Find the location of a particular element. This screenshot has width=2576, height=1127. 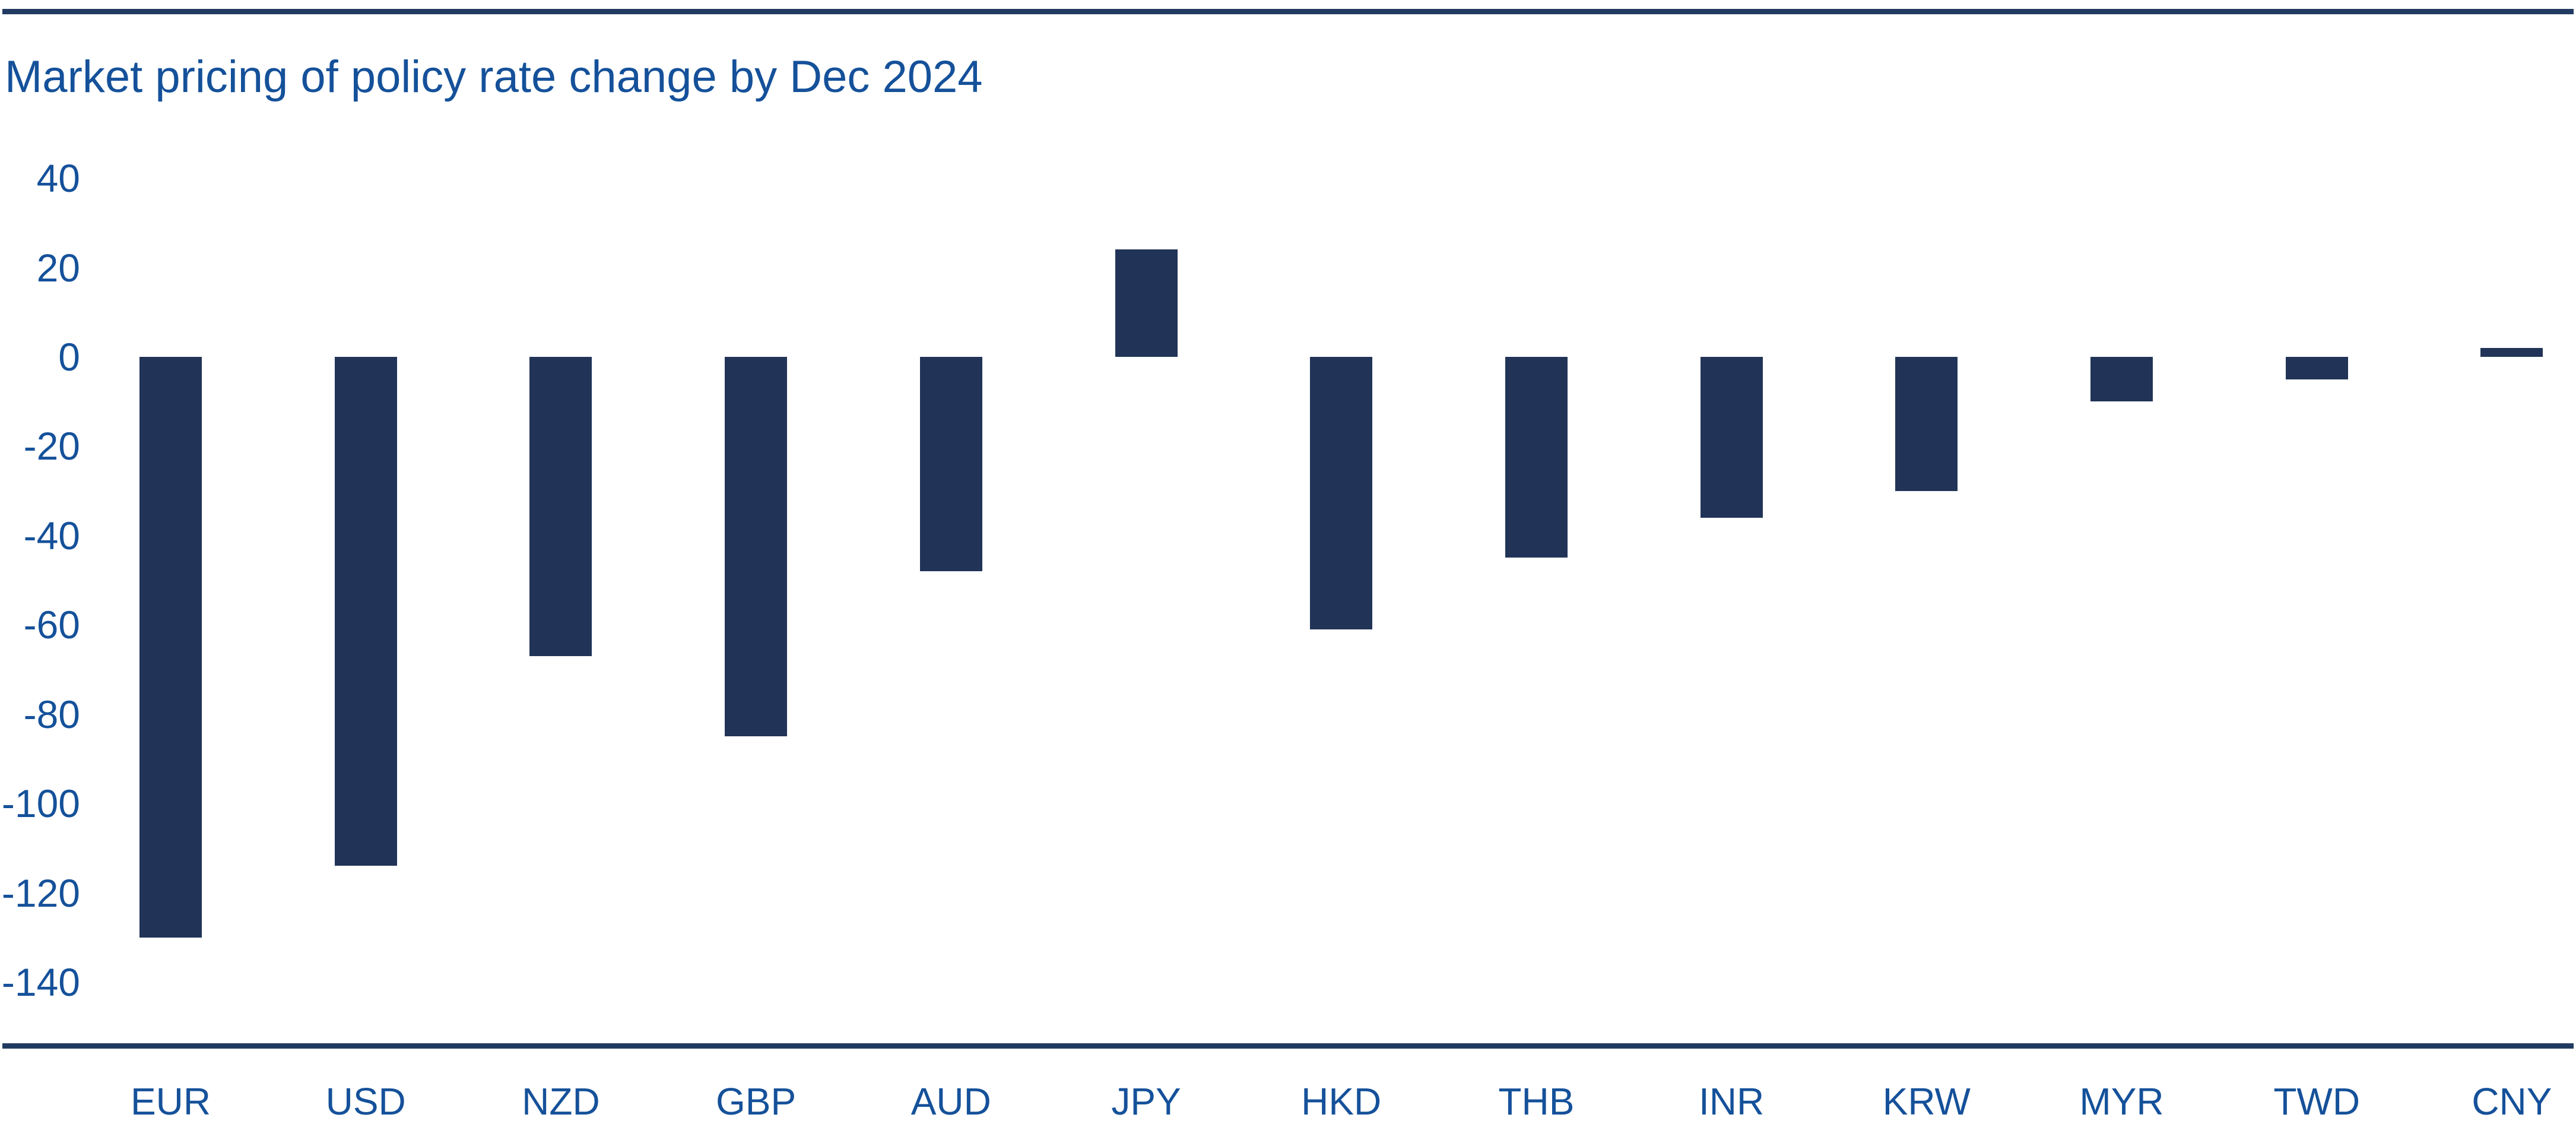

x-category-label-myr: MYR is located at coordinates (2121, 1101).